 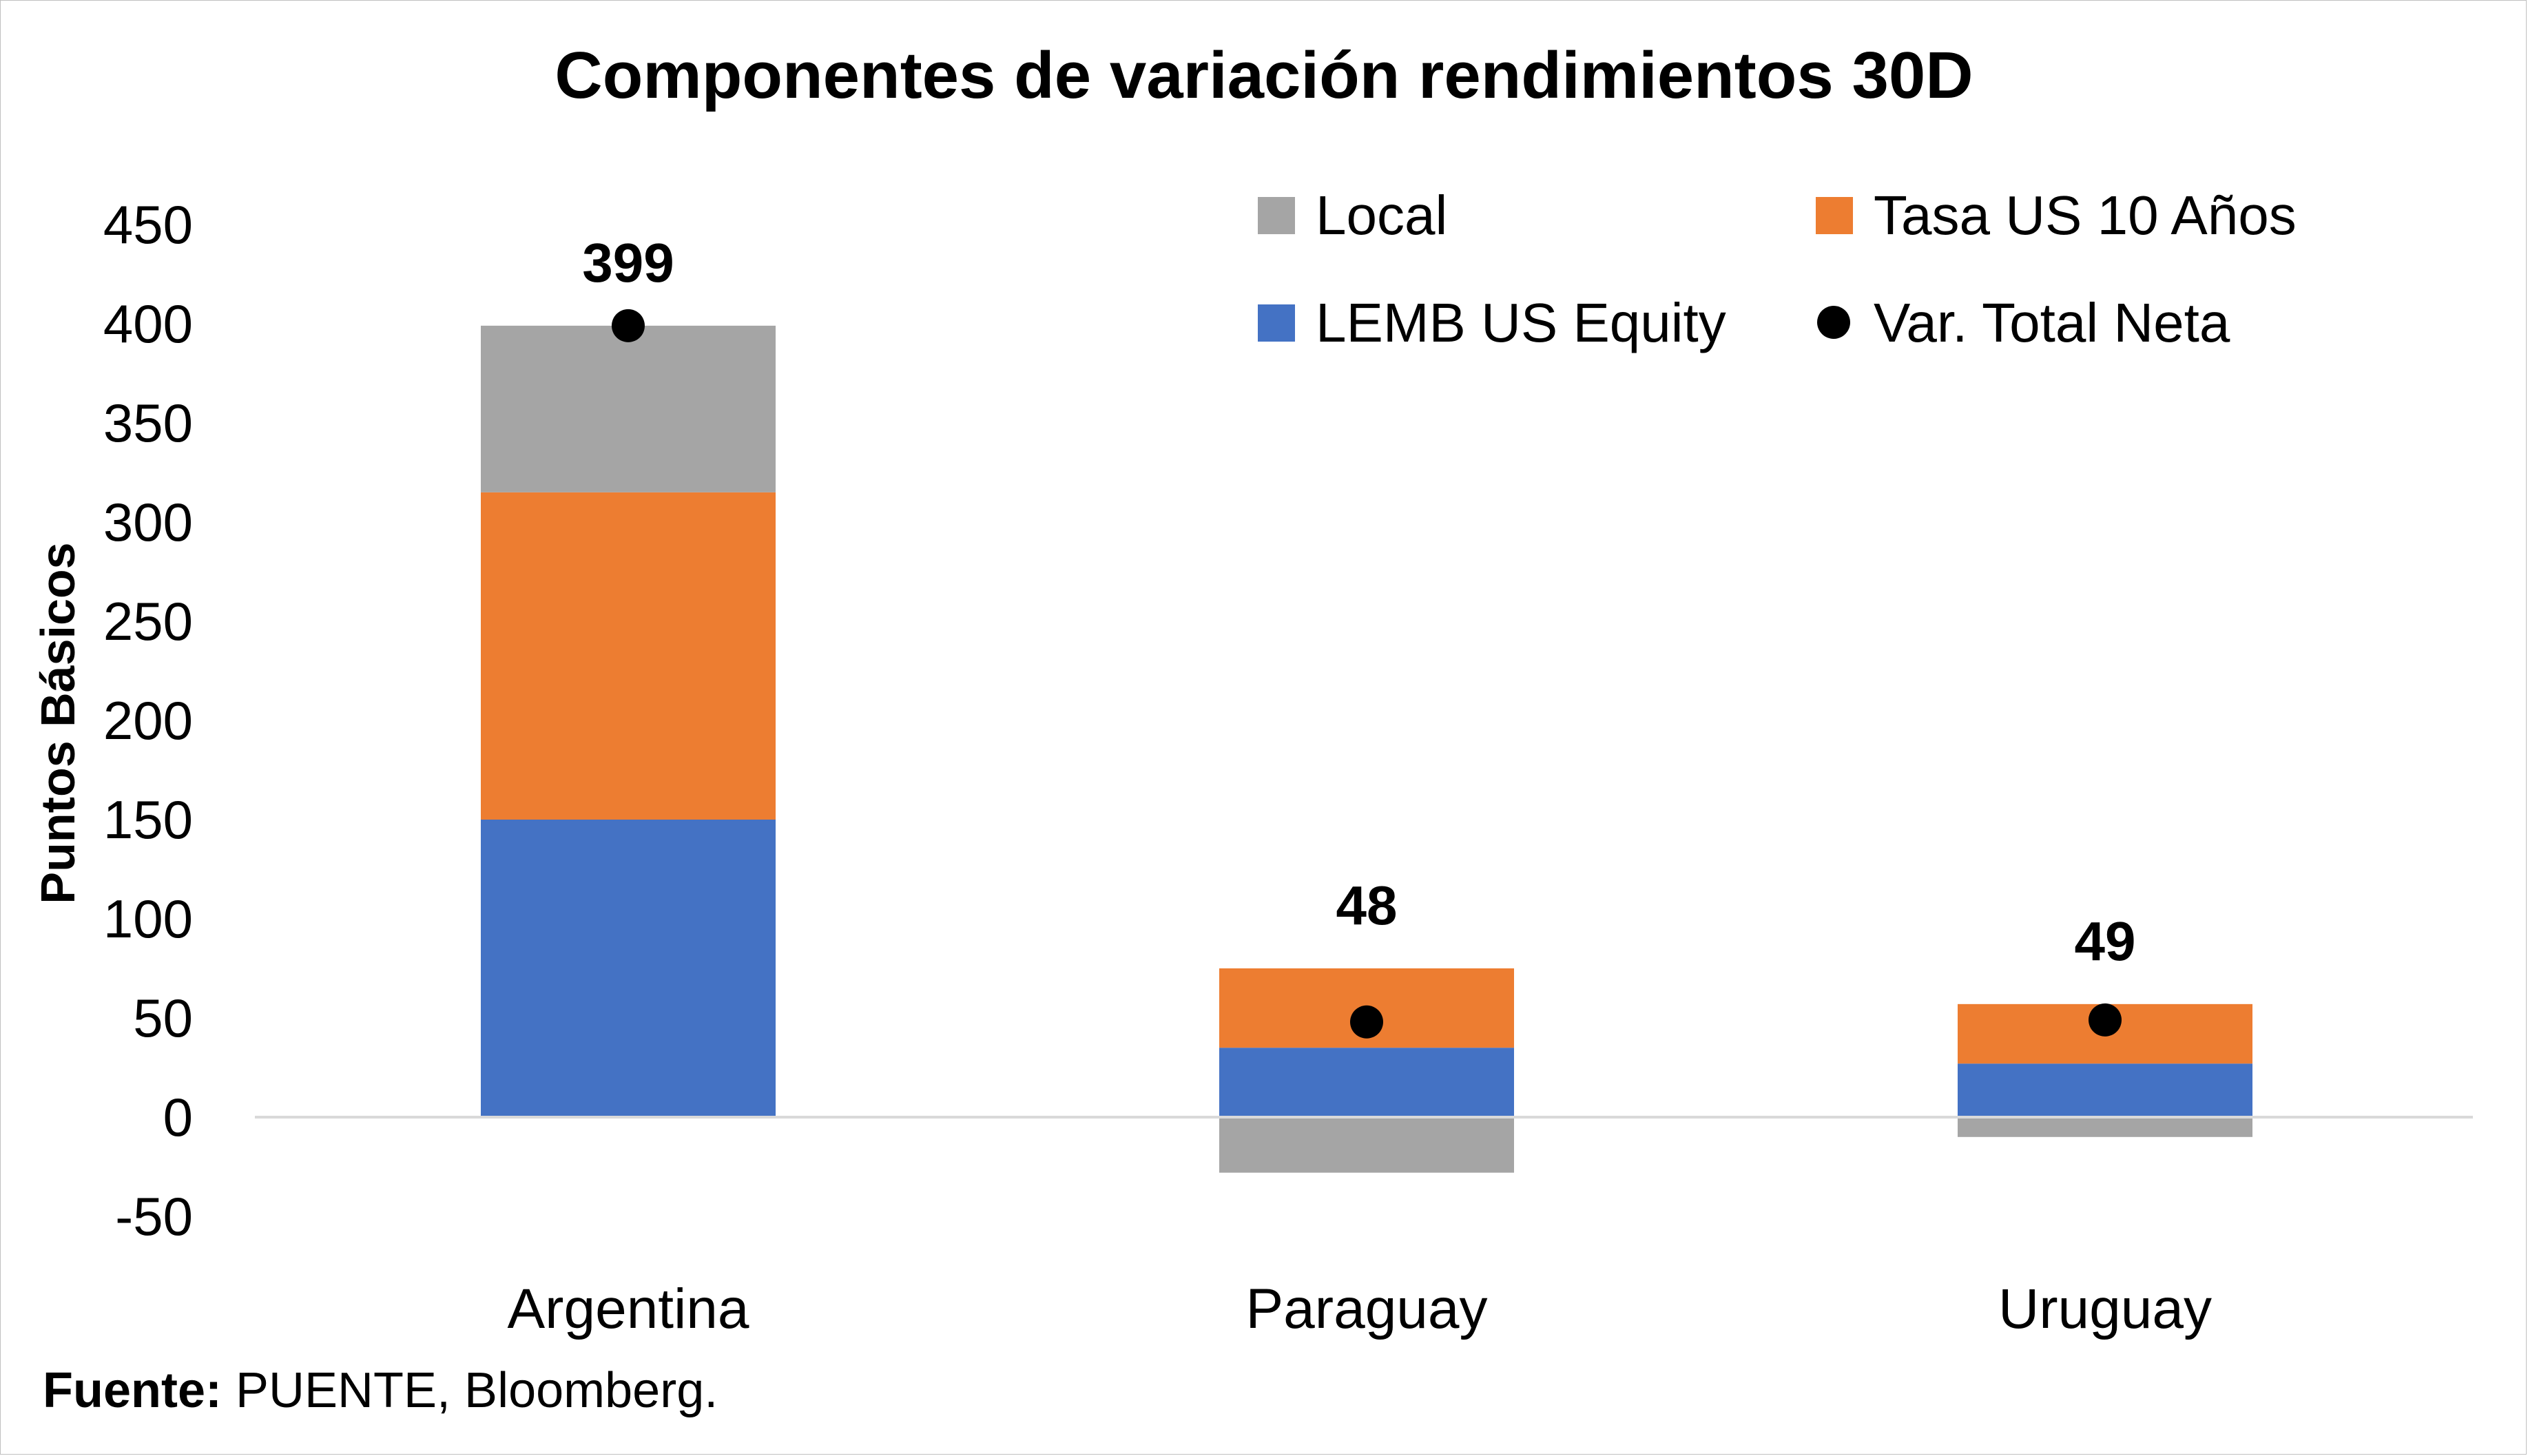 I want to click on y-tick-label: 100, so click(x=148, y=918).